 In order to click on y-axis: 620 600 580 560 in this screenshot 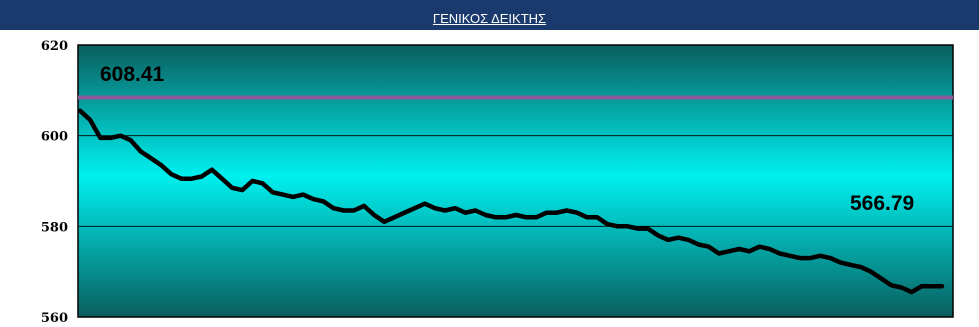, I will do `click(54, 182)`.